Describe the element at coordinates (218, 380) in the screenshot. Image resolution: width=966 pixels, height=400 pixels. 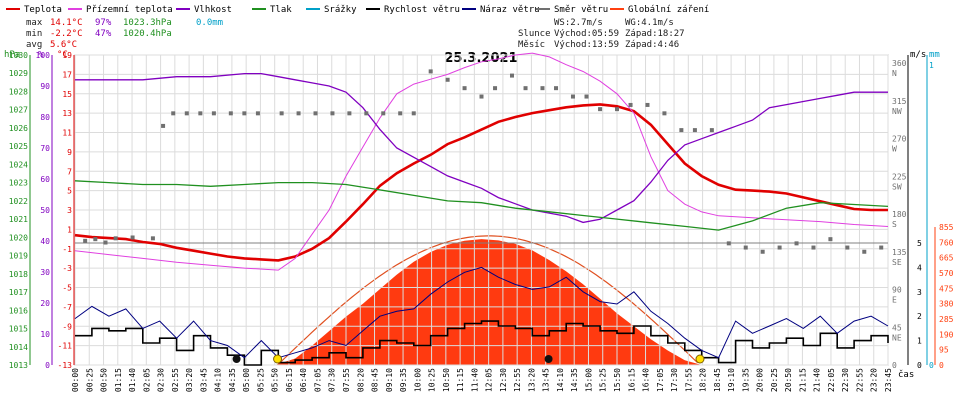
I see `time-tick: 04:10` at that location.